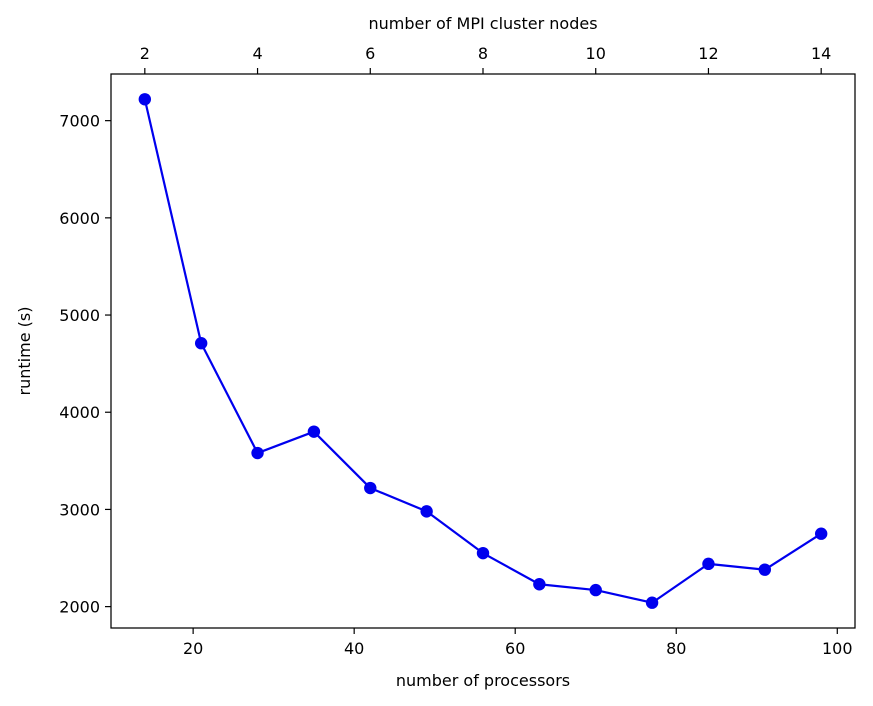 This screenshot has width=873, height=706. What do you see at coordinates (515, 648) in the screenshot?
I see `x-tick-label: 60` at bounding box center [515, 648].